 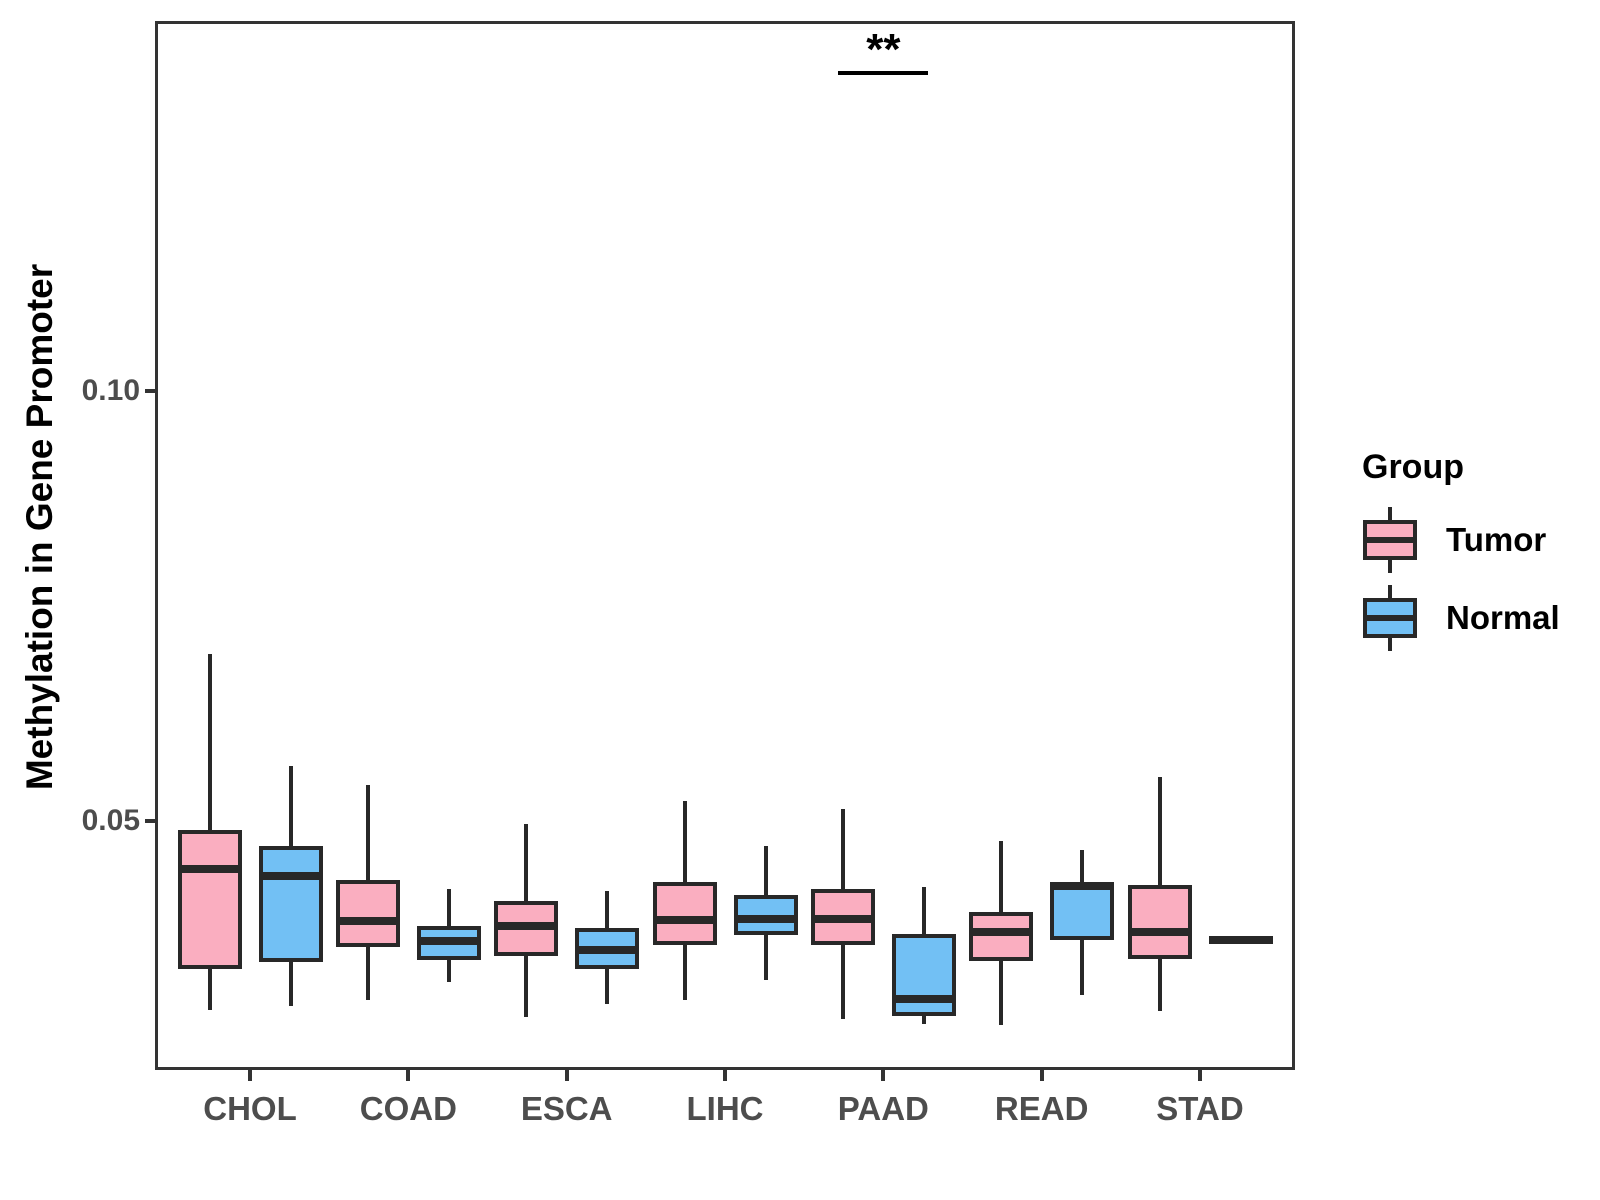 I want to click on tumor-box-paad-median, so click(x=842, y=918).